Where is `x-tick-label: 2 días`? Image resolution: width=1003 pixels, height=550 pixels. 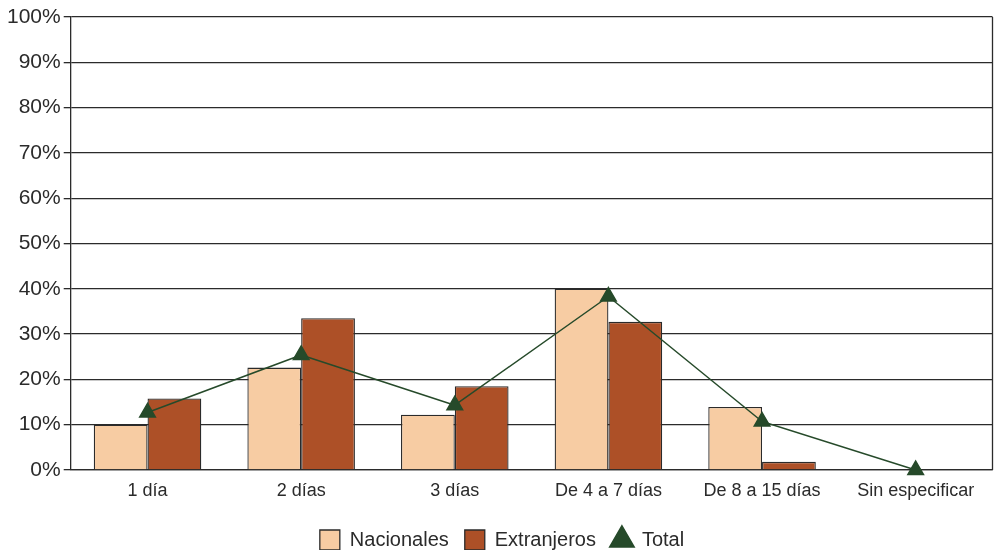 x-tick-label: 2 días is located at coordinates (301, 489).